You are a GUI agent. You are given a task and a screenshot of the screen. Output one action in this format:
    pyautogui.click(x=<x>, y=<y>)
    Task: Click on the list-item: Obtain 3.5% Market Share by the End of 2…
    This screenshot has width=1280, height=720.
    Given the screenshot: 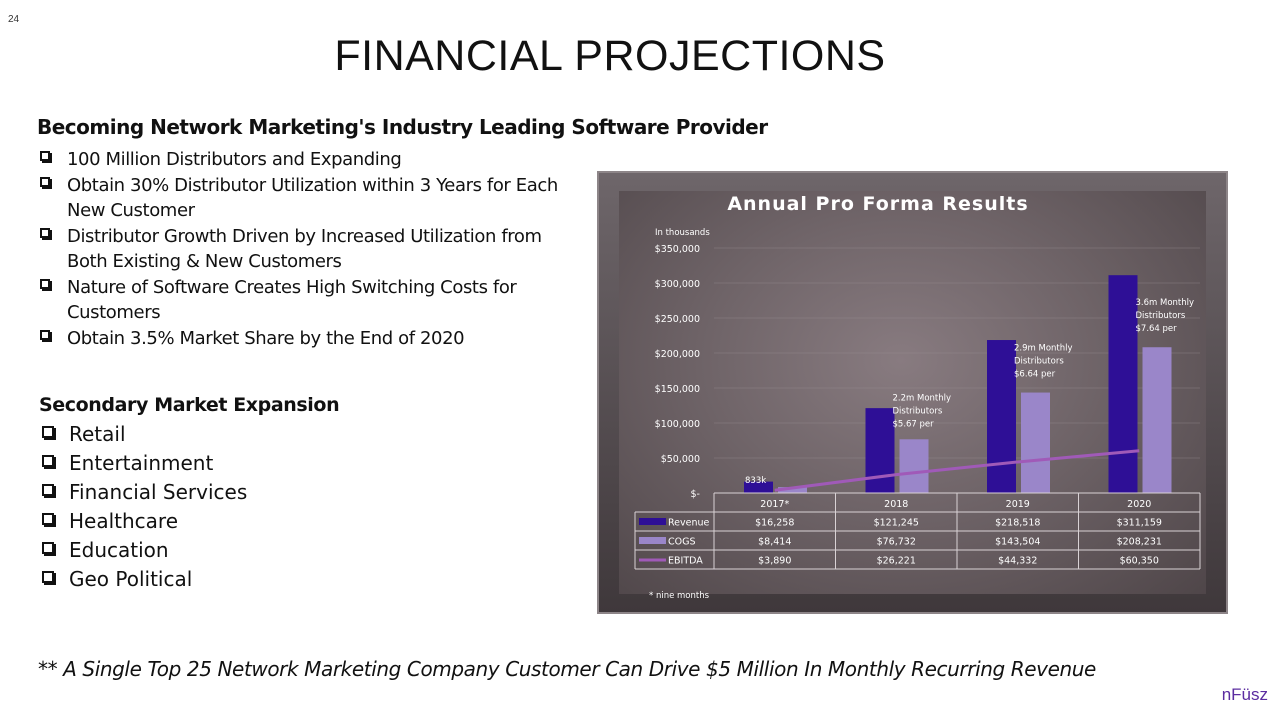 What is the action you would take?
    pyautogui.click(x=308, y=339)
    